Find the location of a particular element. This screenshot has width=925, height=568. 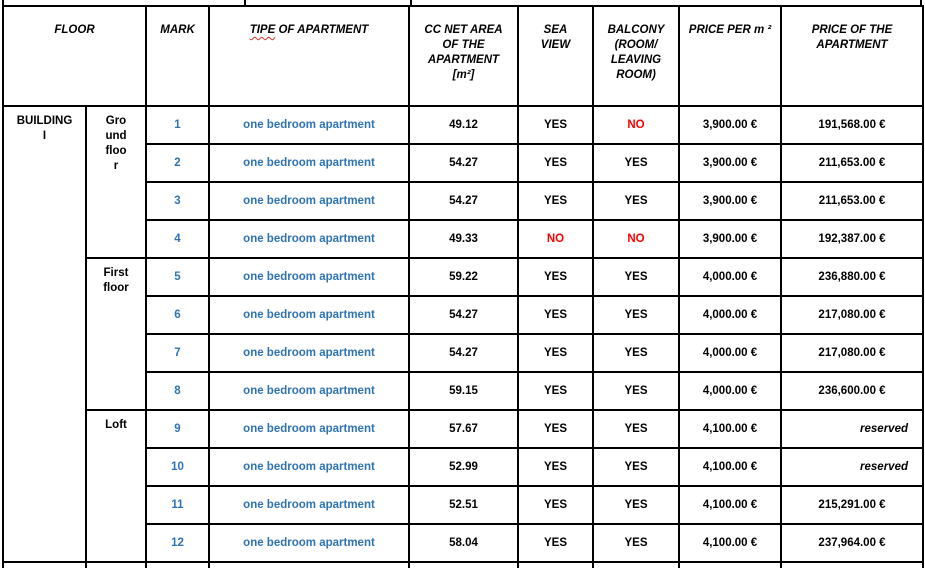

price-cell: reserved is located at coordinates (852, 467).